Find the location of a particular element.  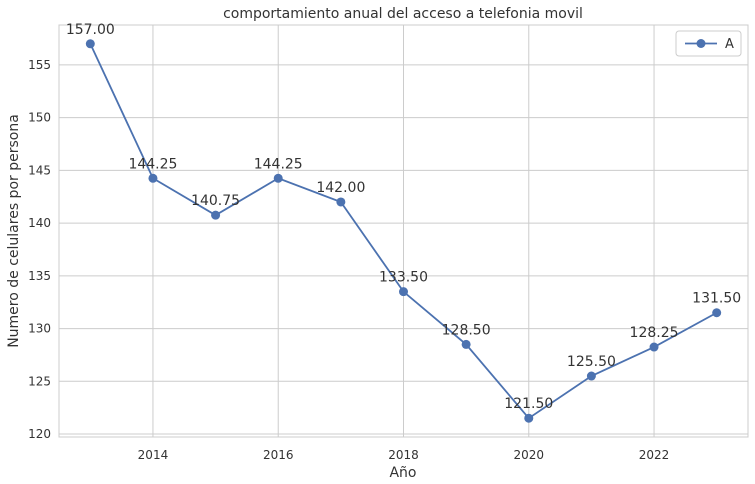

legend-marker is located at coordinates (701, 43).